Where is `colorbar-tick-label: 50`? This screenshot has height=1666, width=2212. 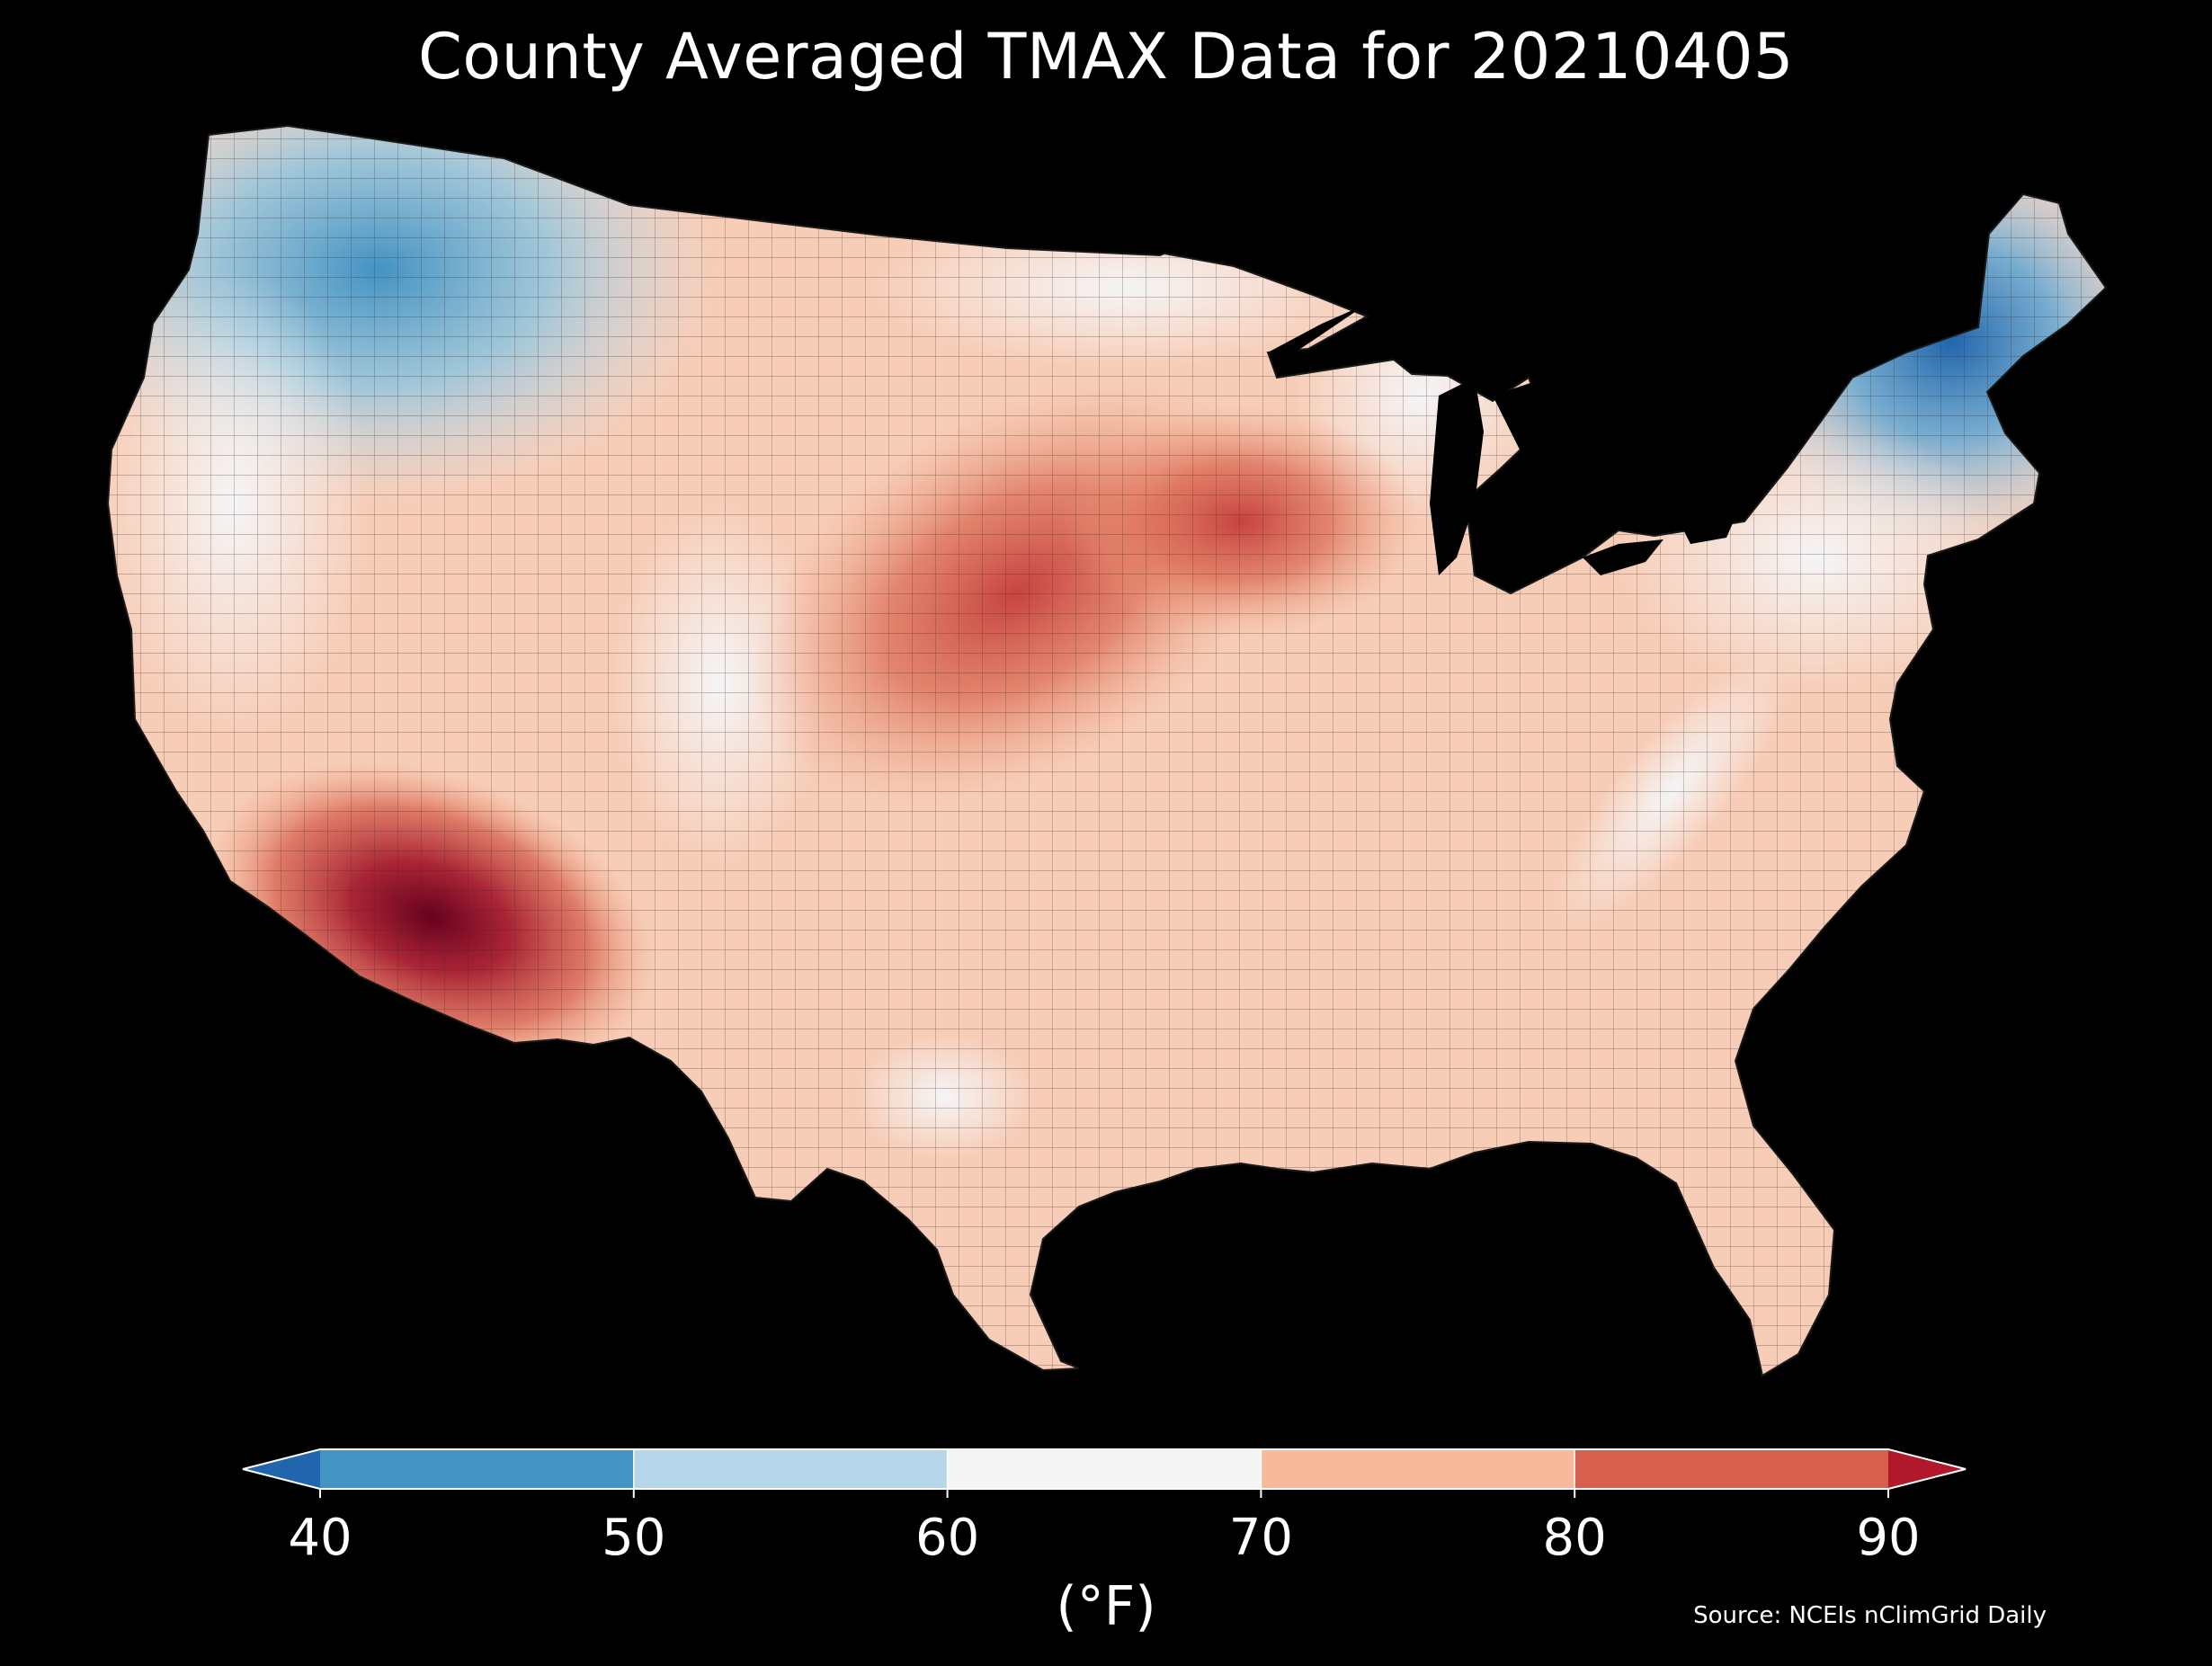
colorbar-tick-label: 50 is located at coordinates (634, 1538).